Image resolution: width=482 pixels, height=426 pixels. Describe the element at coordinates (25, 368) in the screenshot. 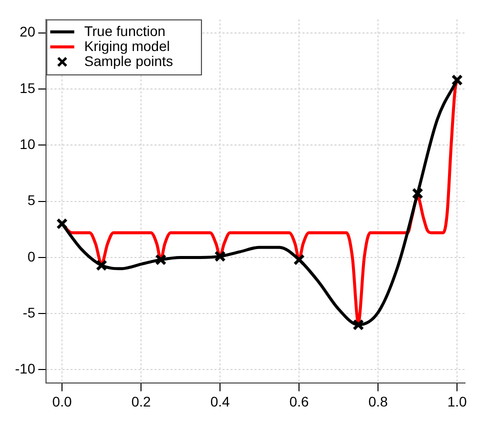

I see `y-tick-label: -10` at that location.